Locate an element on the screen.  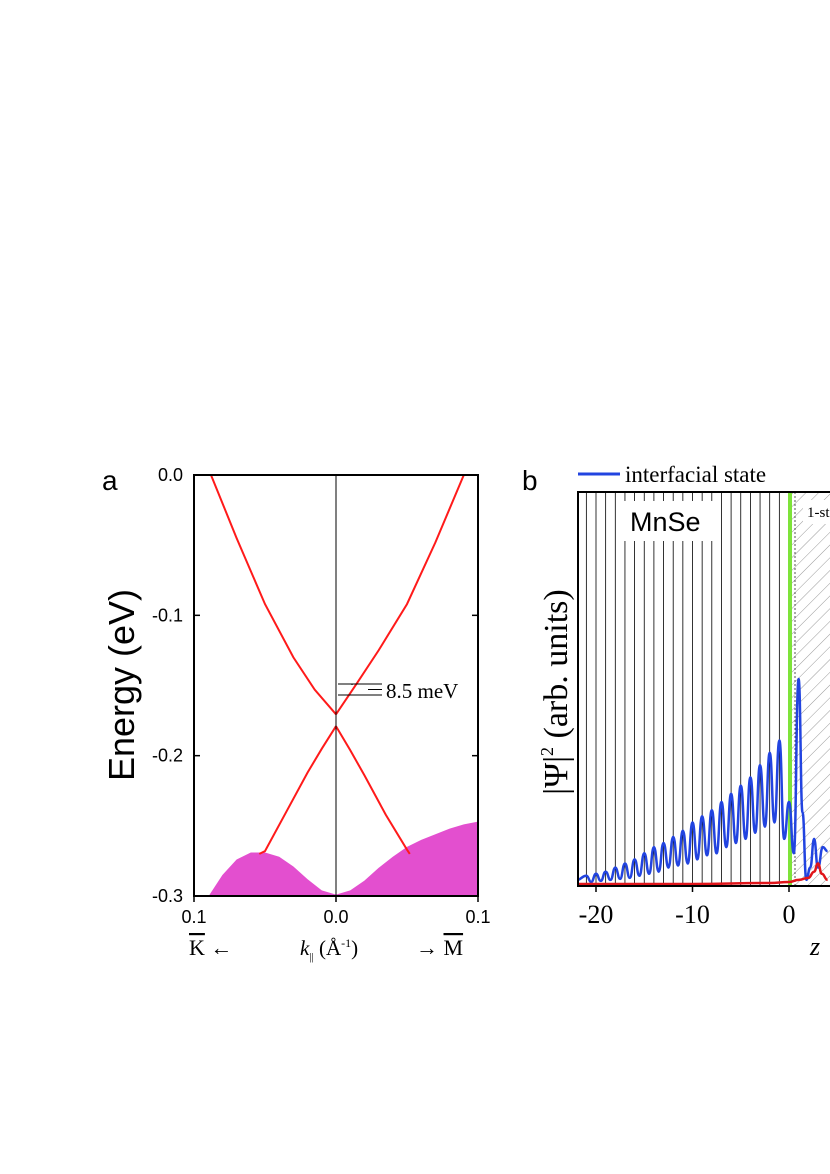
bulk-continuum is located at coordinates (343, 858).